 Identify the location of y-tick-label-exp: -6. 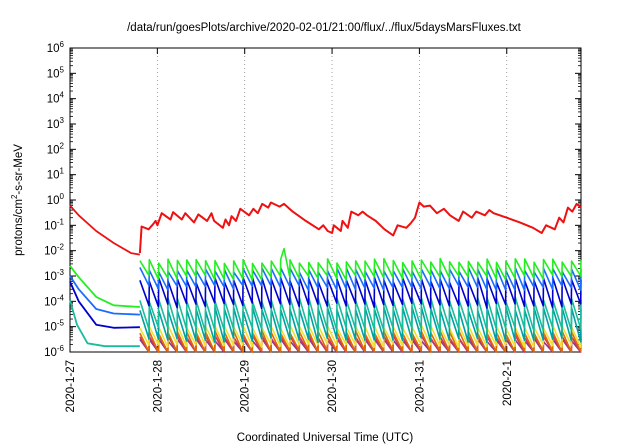
(61, 348).